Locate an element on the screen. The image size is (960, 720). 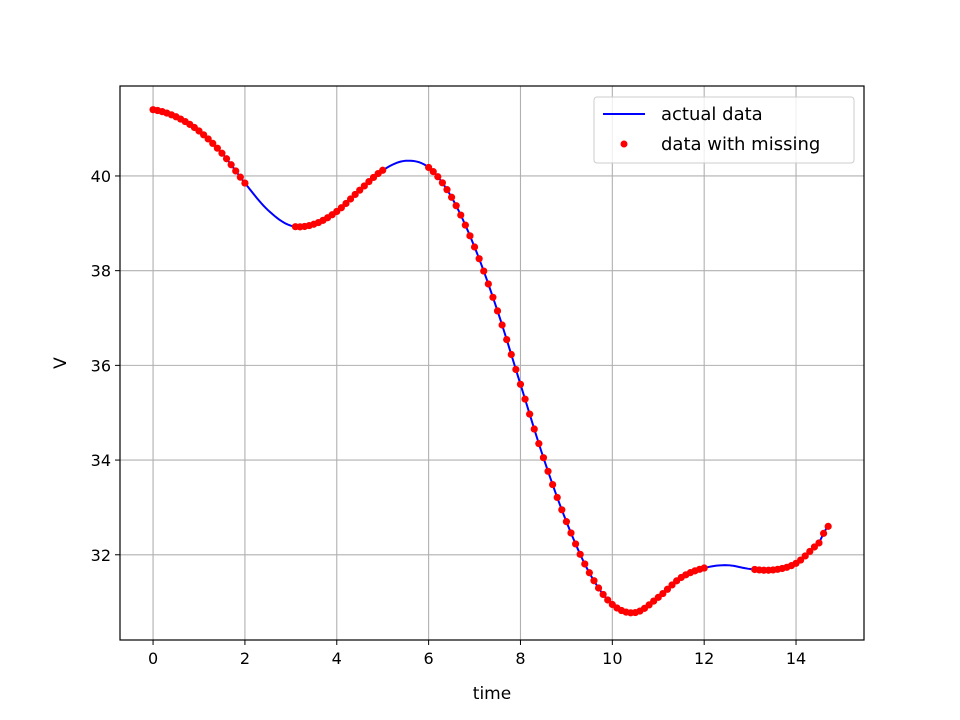
y-tick-label: 40 is located at coordinates (101, 176).